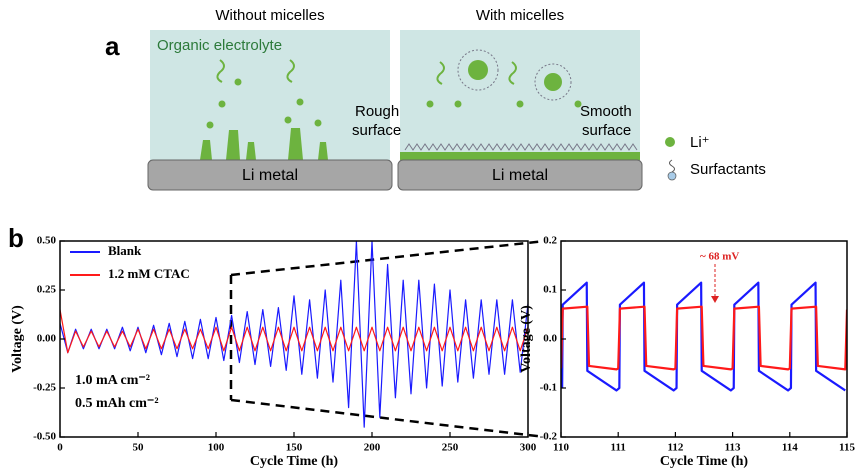 The width and height of the screenshot is (855, 469). Describe the element at coordinates (528, 448) in the screenshot. I see `x-tick-label: 300` at that location.